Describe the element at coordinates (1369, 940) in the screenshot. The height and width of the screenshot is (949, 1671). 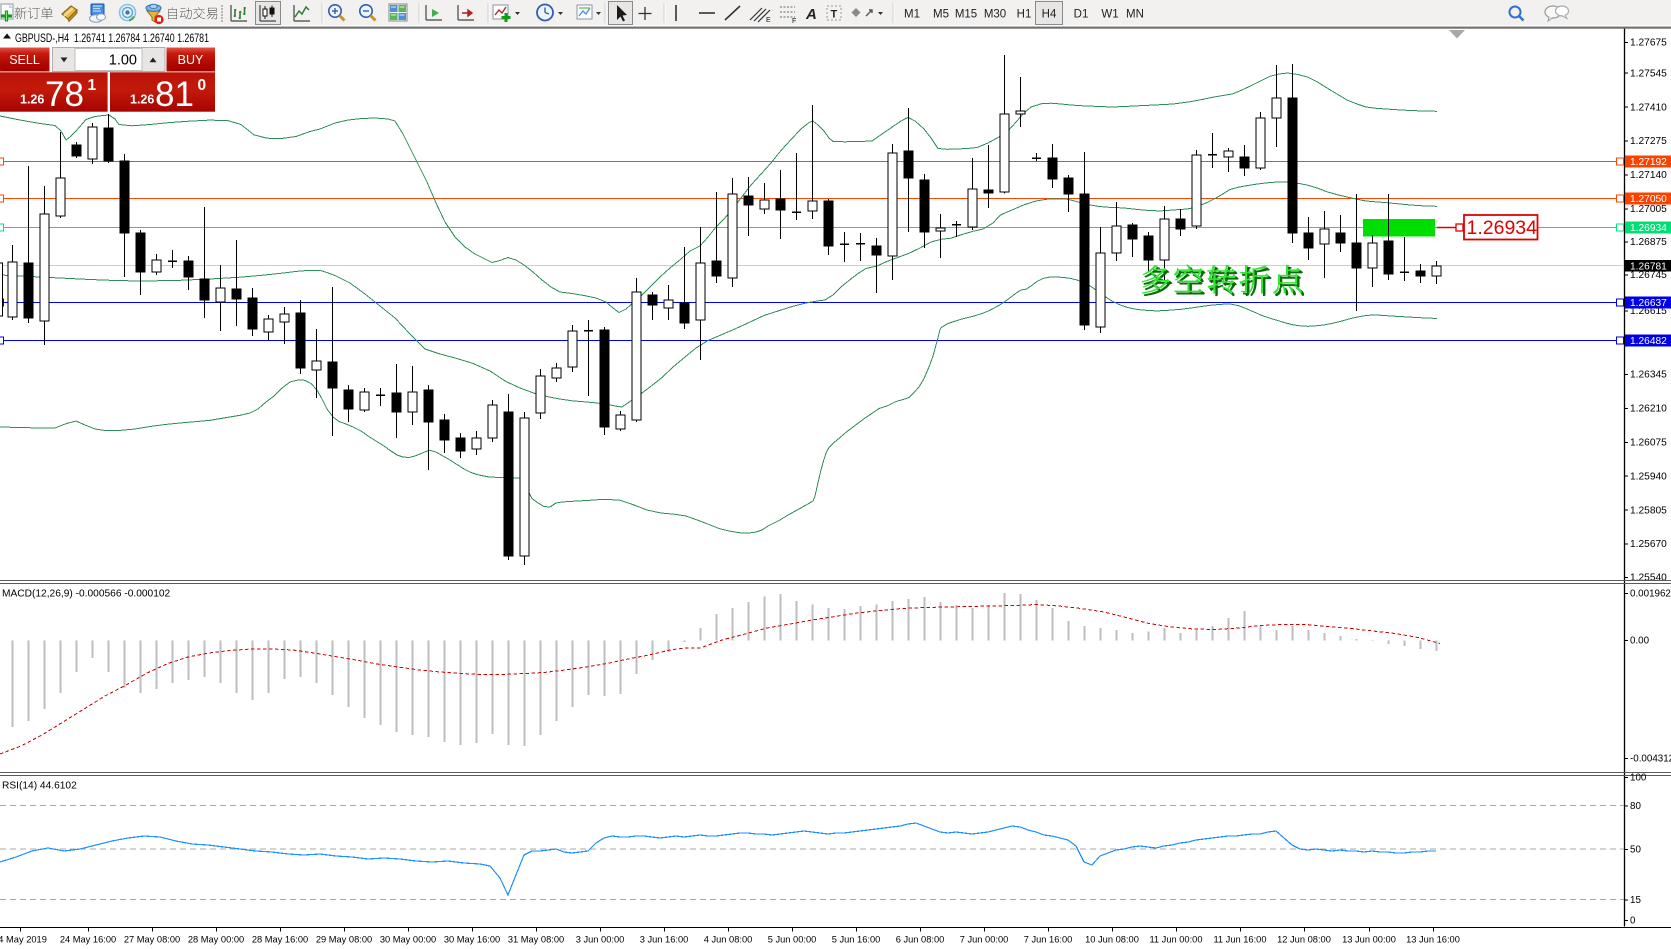
I see `svg-text: 13 Jun 00:00` at that location.